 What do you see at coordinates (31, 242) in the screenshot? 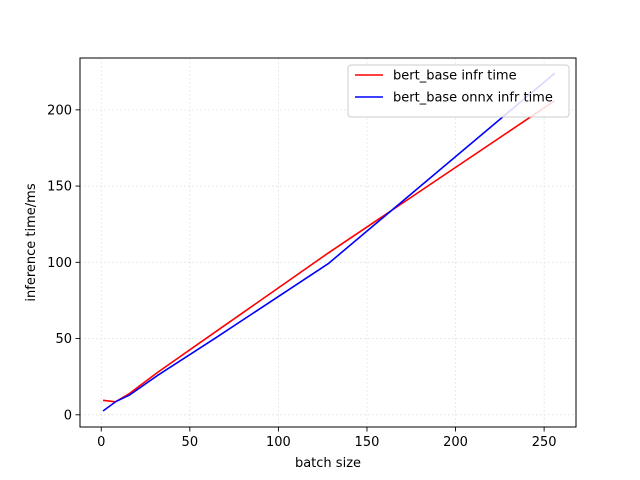
I see `y-axis-label: inference time/ms` at bounding box center [31, 242].